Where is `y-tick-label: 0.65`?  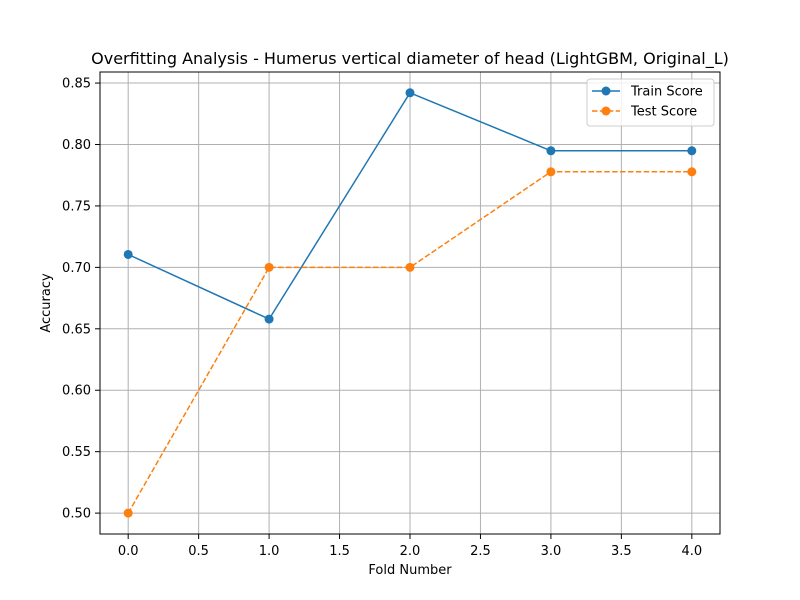
y-tick-label: 0.65 is located at coordinates (76, 329).